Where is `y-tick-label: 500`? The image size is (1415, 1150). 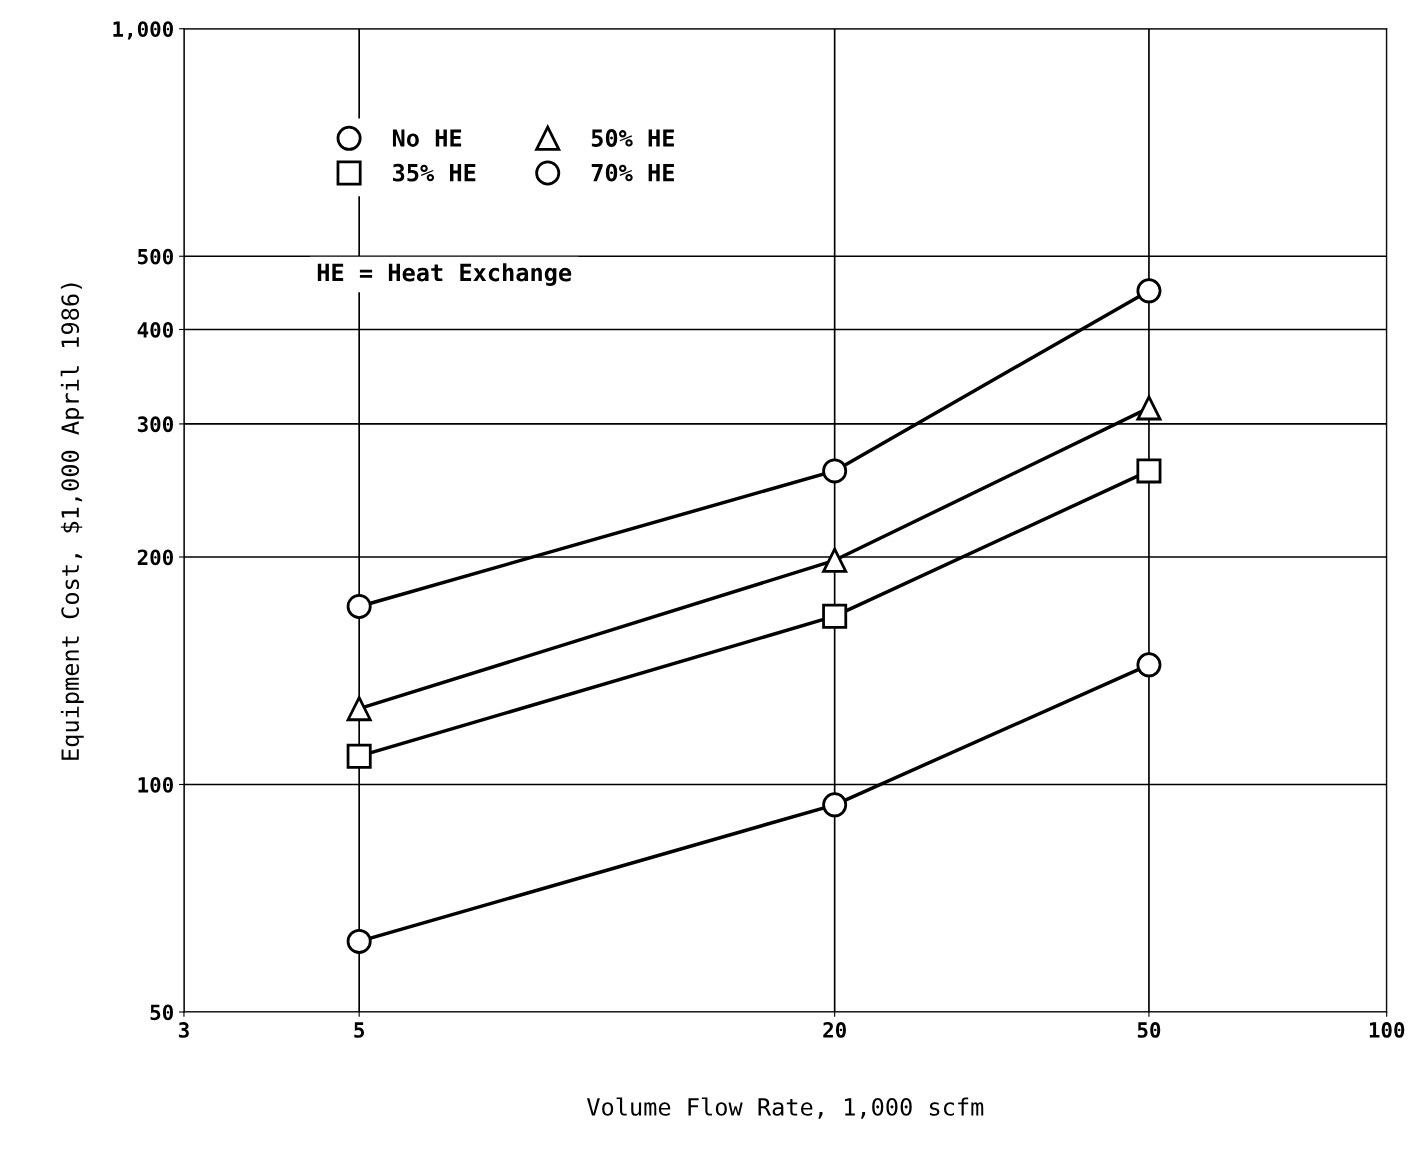
y-tick-label: 500 is located at coordinates (155, 256).